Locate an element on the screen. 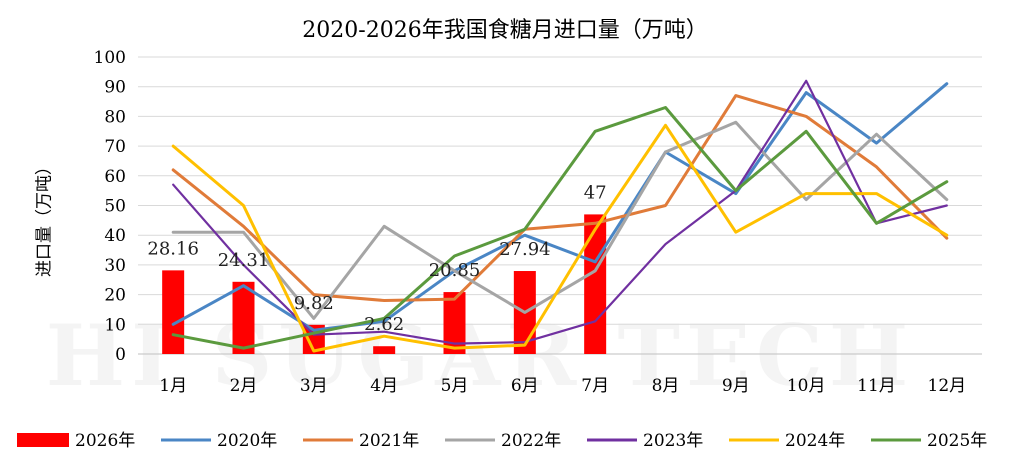  bar-data-label: 20.85 is located at coordinates (455, 270).